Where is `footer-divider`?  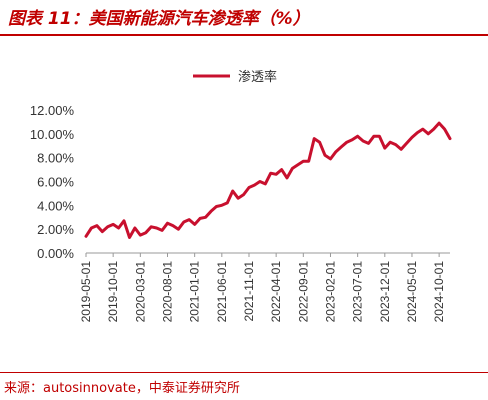 footer-divider is located at coordinates (244, 372).